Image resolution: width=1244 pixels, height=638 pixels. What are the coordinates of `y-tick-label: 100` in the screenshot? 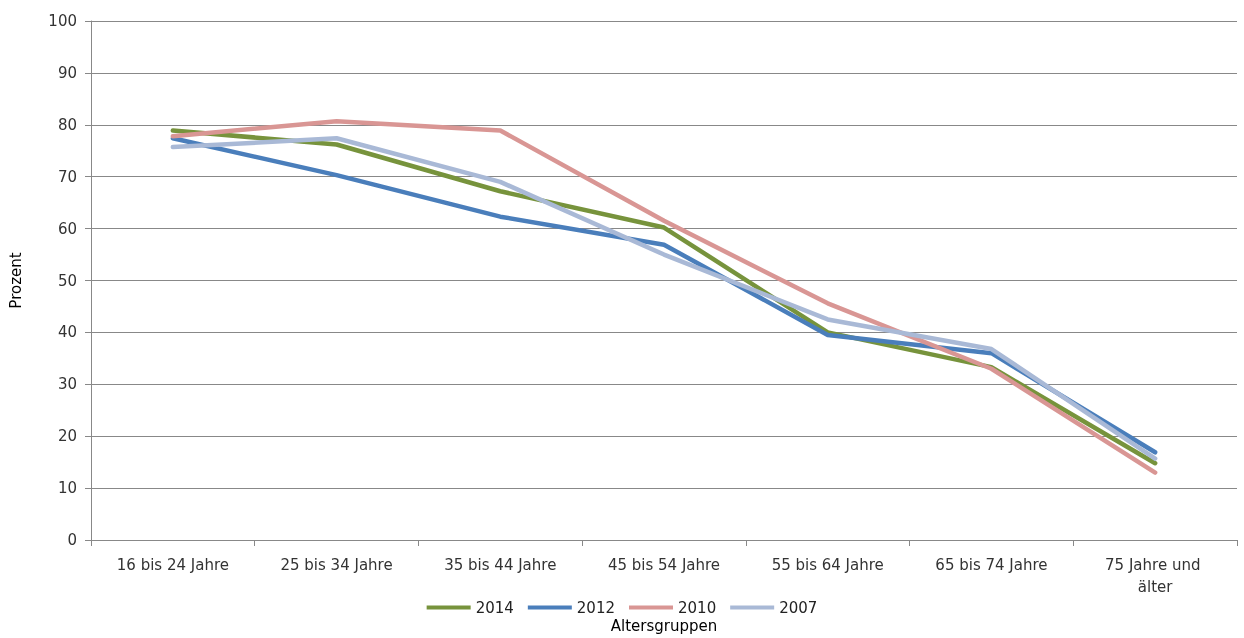 It's located at (62, 21).